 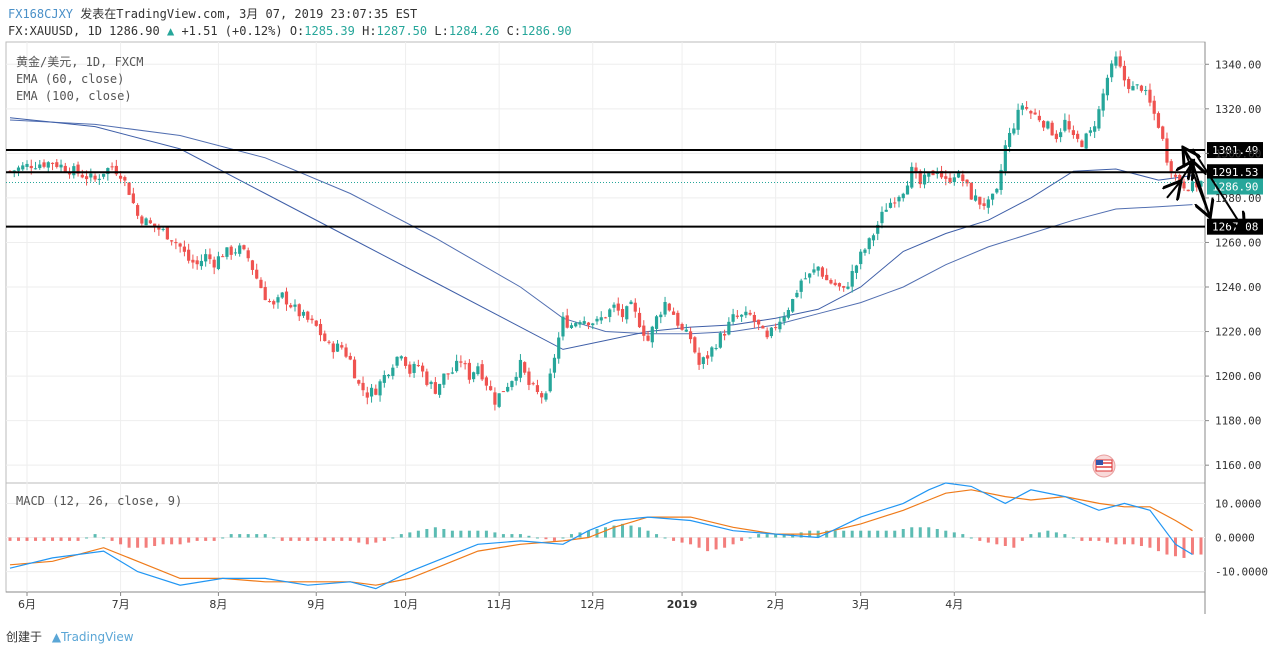 I want to click on x-tick-label: 8月, so click(x=218, y=604).